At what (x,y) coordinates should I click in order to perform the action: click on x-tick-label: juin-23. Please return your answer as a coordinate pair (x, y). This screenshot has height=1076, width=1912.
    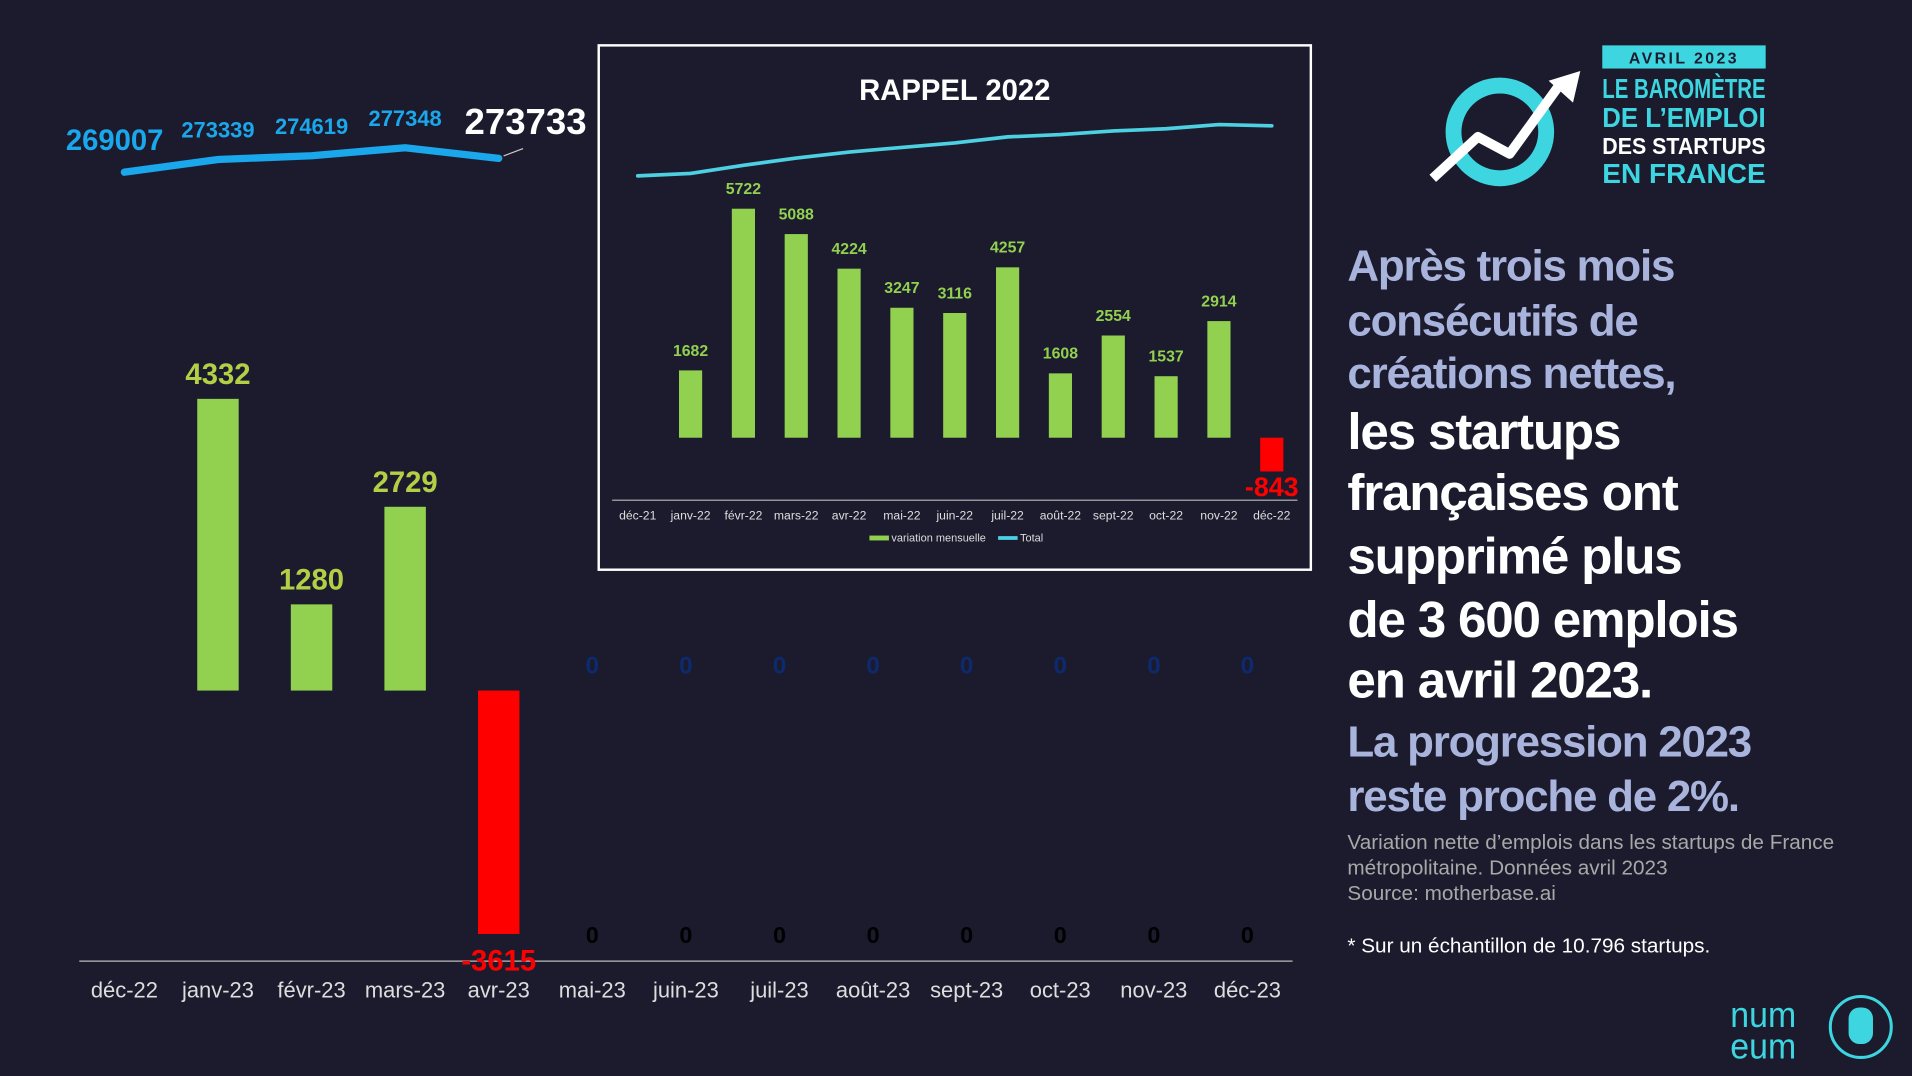
    Looking at the image, I should click on (685, 990).